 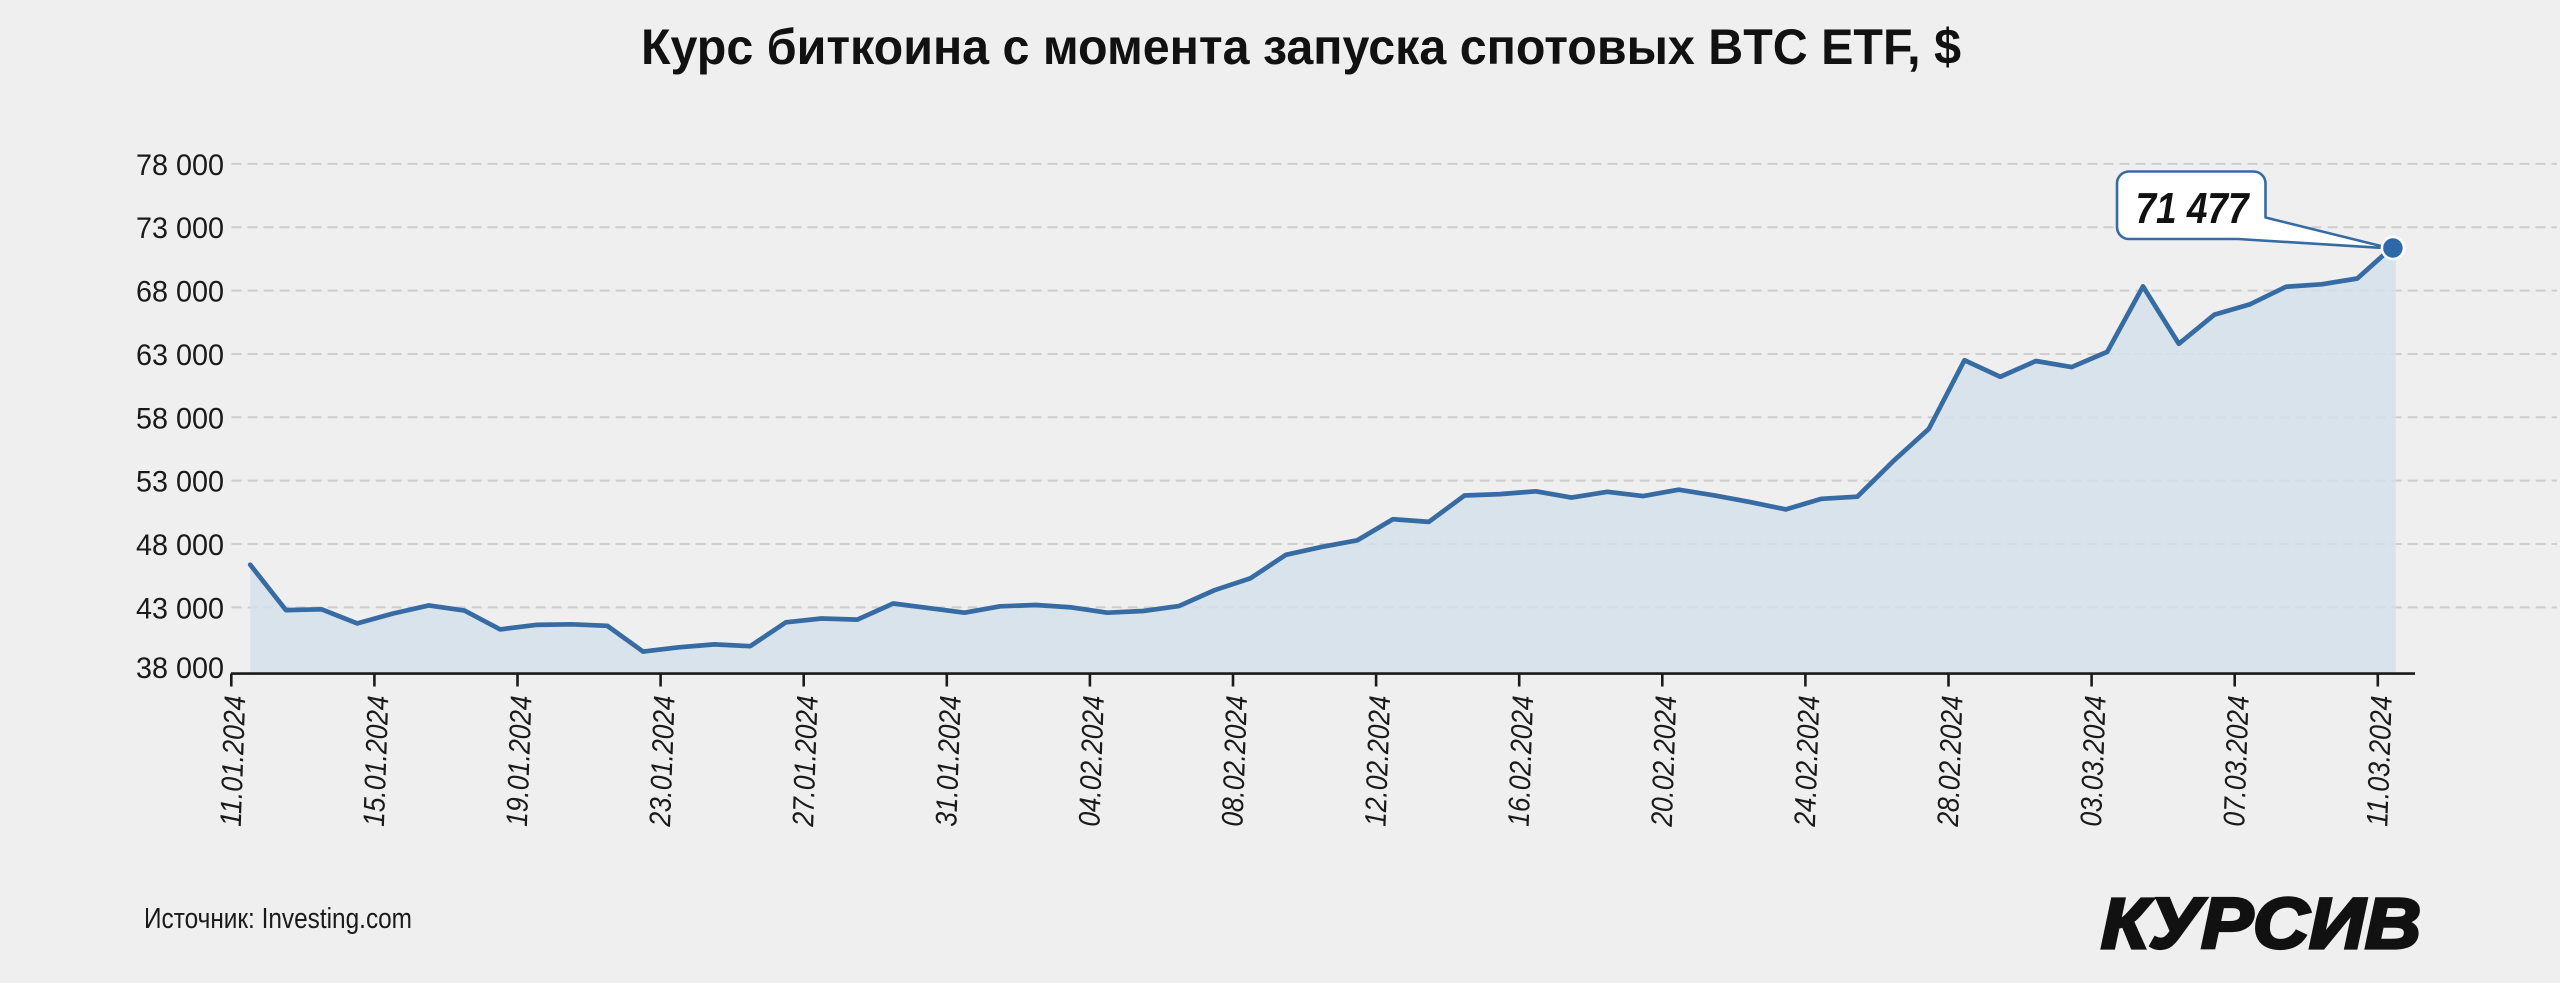 What do you see at coordinates (180, 418) in the screenshot?
I see `svg-text: 58 000` at bounding box center [180, 418].